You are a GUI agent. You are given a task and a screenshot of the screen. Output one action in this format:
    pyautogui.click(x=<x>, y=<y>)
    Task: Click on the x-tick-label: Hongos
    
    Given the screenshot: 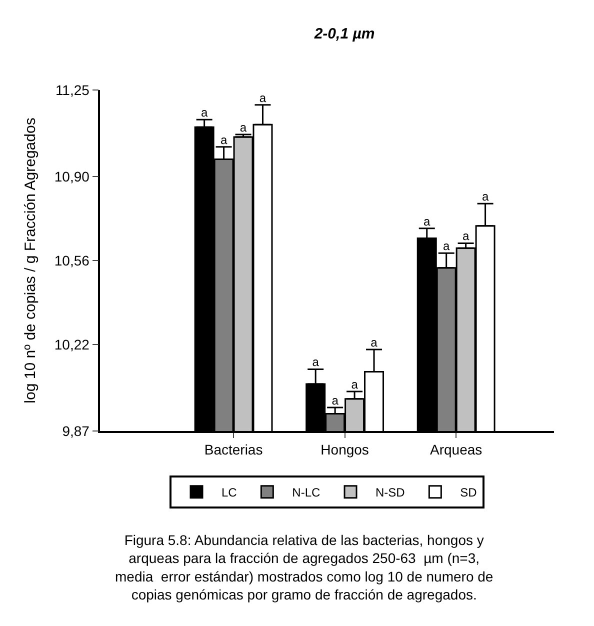 What is the action you would take?
    pyautogui.click(x=344, y=450)
    